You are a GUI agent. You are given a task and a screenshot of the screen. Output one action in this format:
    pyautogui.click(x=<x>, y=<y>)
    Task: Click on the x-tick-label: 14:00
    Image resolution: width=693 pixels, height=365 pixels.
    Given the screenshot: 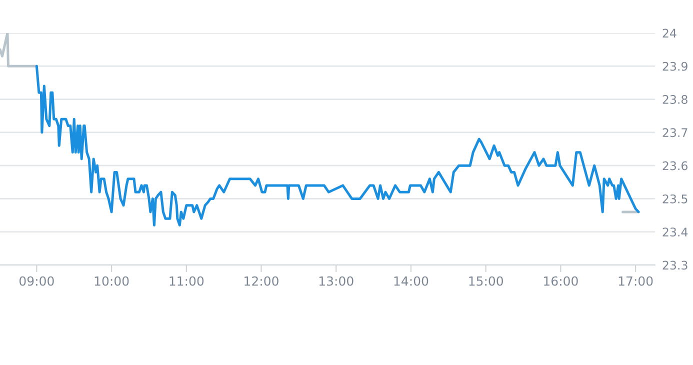 What is the action you would take?
    pyautogui.click(x=411, y=281)
    